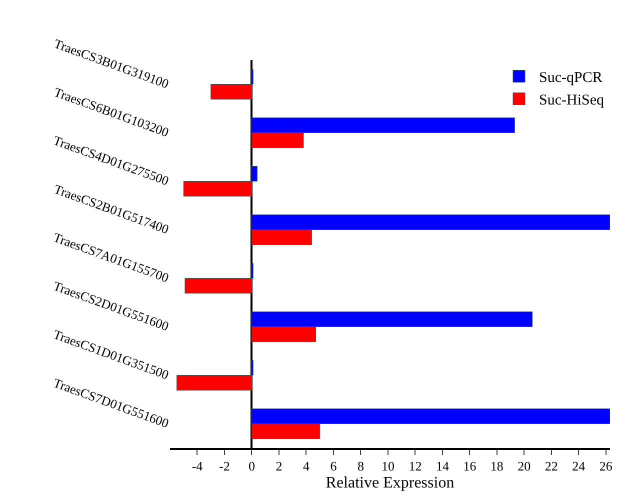 This screenshot has width=623, height=499. Describe the element at coordinates (524, 466) in the screenshot. I see `x-tick-label: 20` at that location.